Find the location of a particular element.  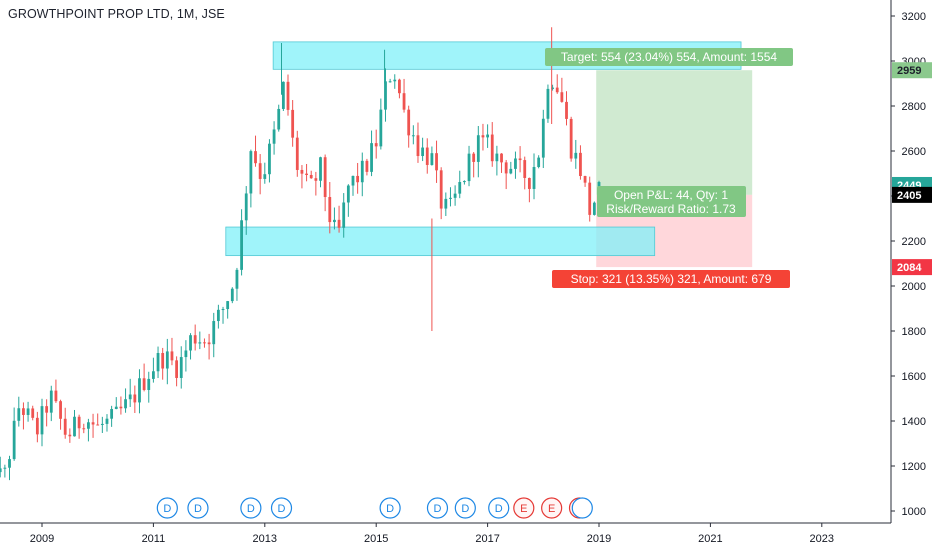

dividend-marker is located at coordinates (582, 508).